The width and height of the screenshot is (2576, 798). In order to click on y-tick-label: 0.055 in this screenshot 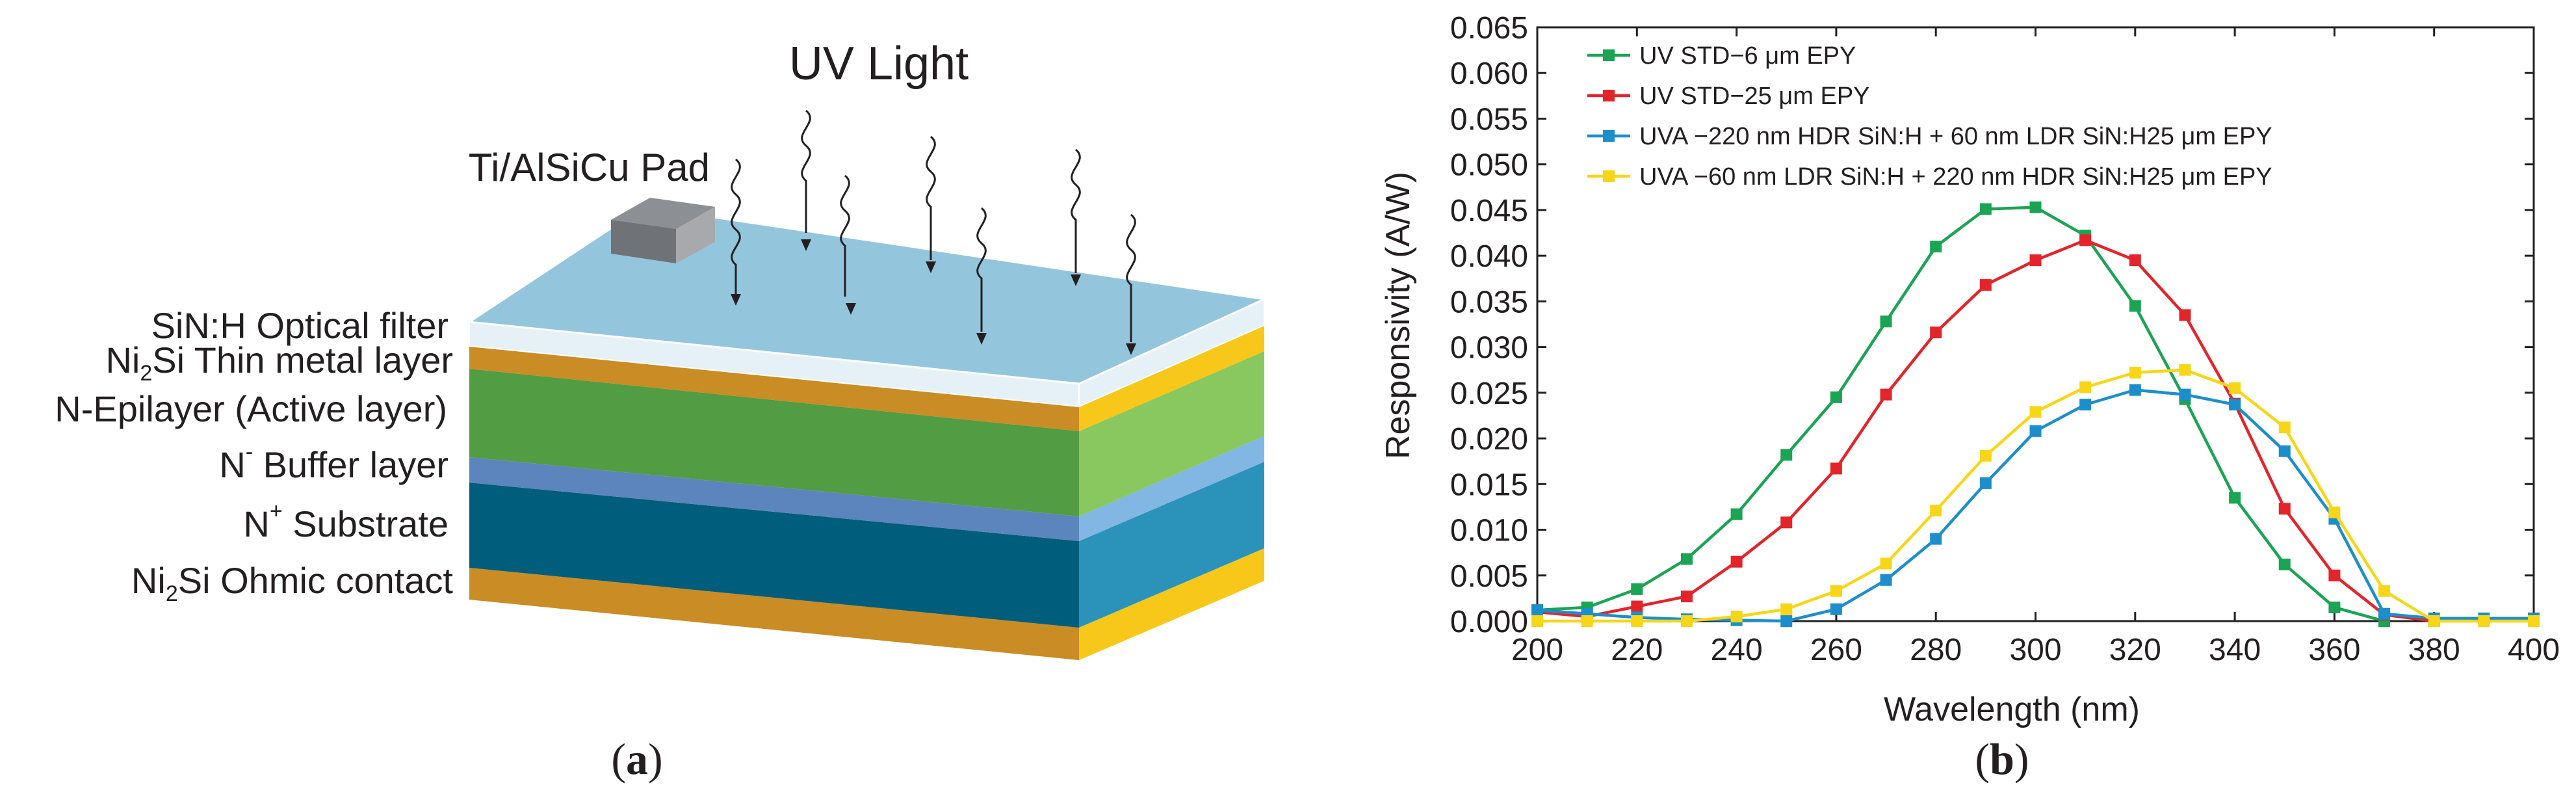, I will do `click(1489, 119)`.